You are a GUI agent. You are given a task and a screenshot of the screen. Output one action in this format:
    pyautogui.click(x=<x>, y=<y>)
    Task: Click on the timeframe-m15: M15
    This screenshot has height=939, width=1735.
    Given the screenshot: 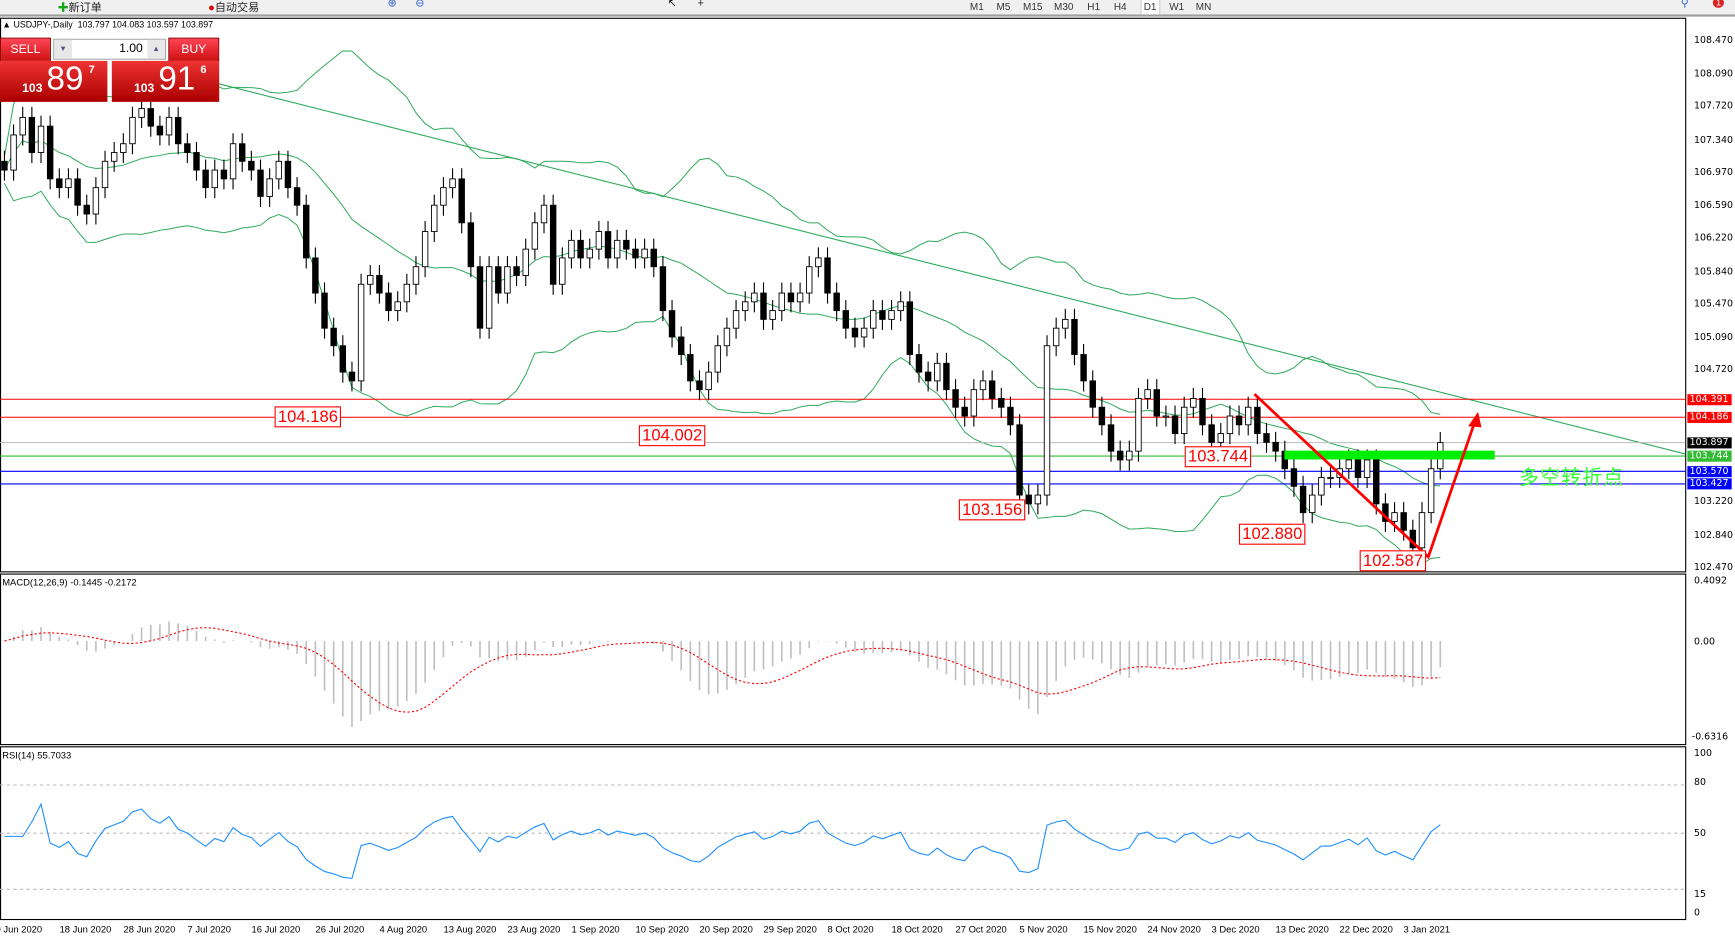 What is the action you would take?
    pyautogui.click(x=1033, y=7)
    